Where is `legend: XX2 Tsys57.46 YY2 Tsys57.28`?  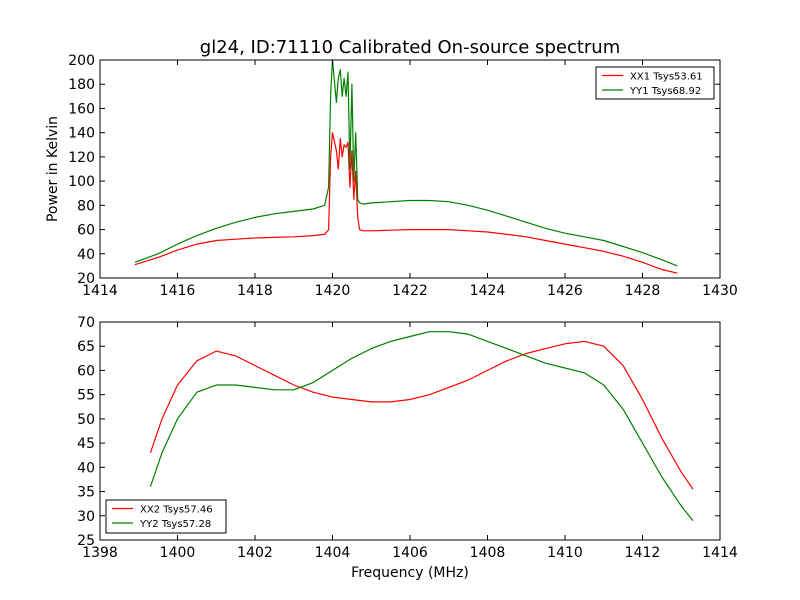 legend: XX2 Tsys57.46 YY2 Tsys57.28 is located at coordinates (166, 516).